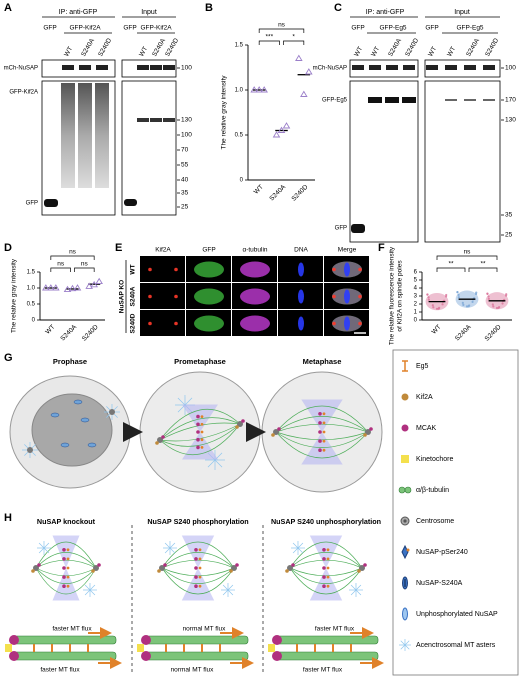  I want to click on label: 130, so click(186, 120).